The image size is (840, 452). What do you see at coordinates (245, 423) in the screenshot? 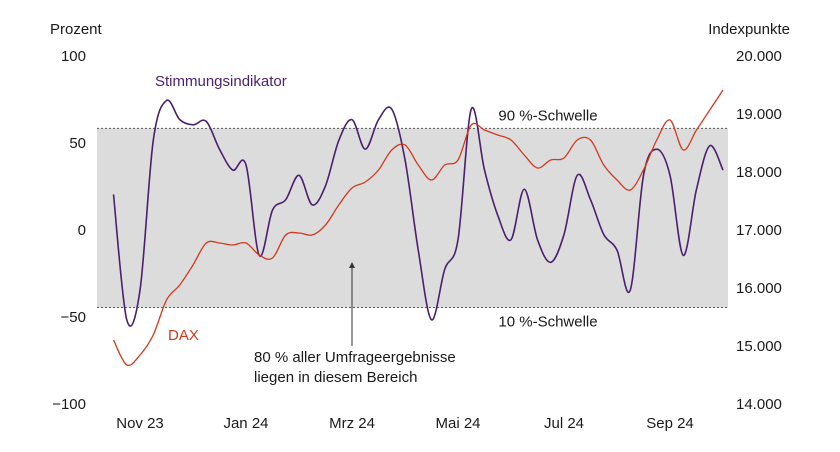
I see `x-tick-label: Jan 24` at bounding box center [245, 423].